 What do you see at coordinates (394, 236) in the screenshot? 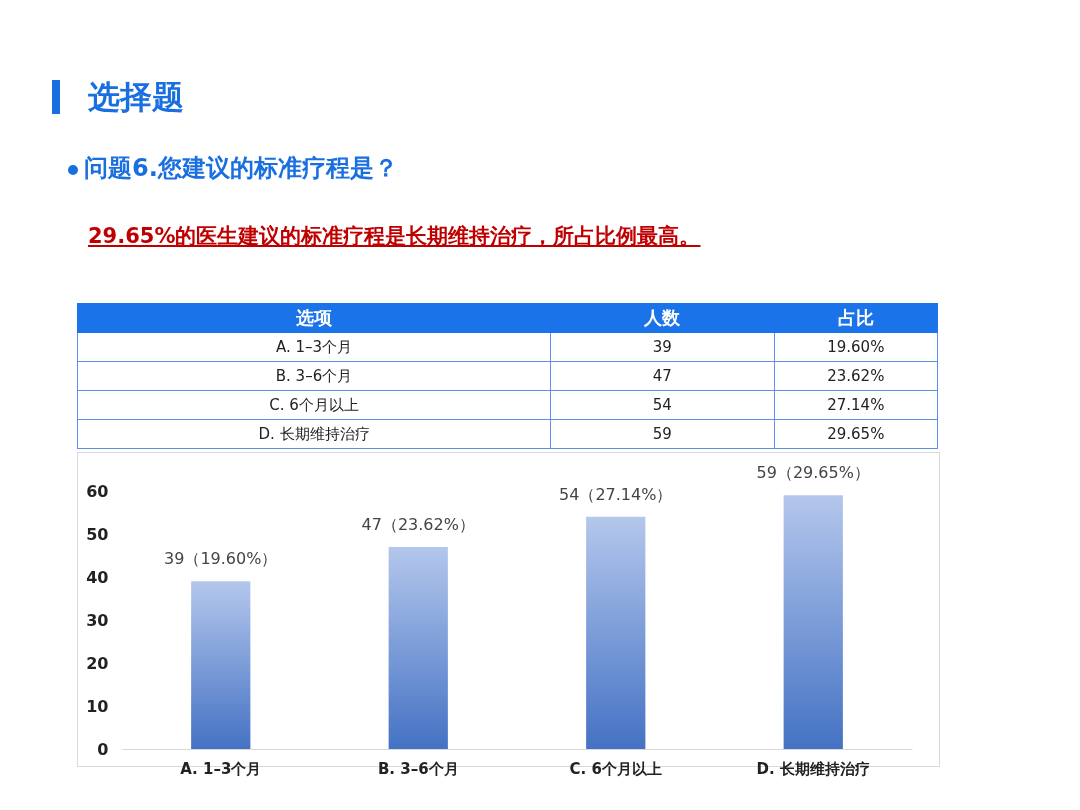
I see `text: 29.65%的医生建议的标准疗程是长期维持治疗，所占比例最高。` at bounding box center [394, 236].